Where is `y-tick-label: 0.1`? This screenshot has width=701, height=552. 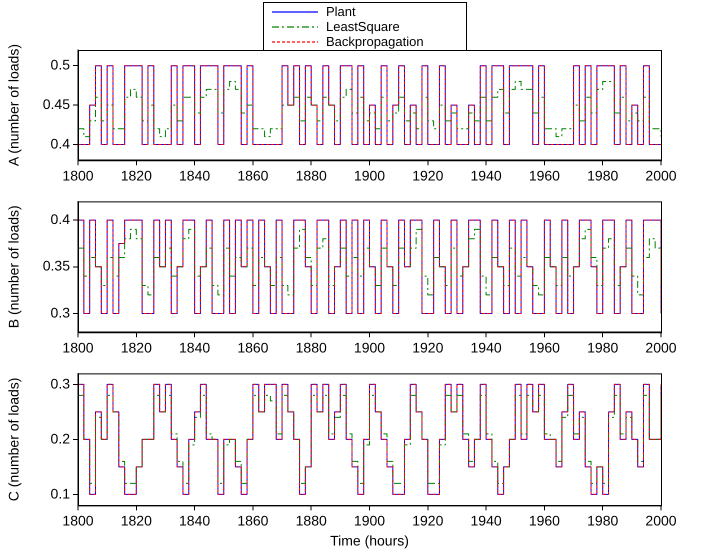
y-tick-label: 0.1 is located at coordinates (60, 493).